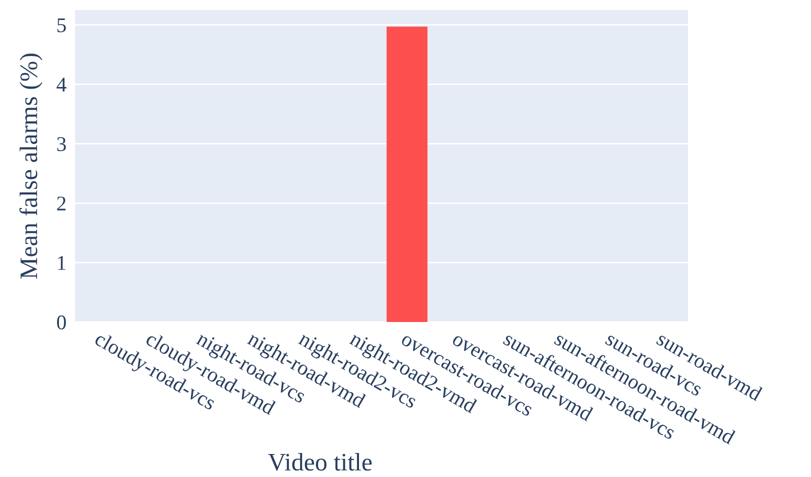 The width and height of the screenshot is (811, 477). Describe the element at coordinates (61, 203) in the screenshot. I see `y-tick-label: 2` at that location.